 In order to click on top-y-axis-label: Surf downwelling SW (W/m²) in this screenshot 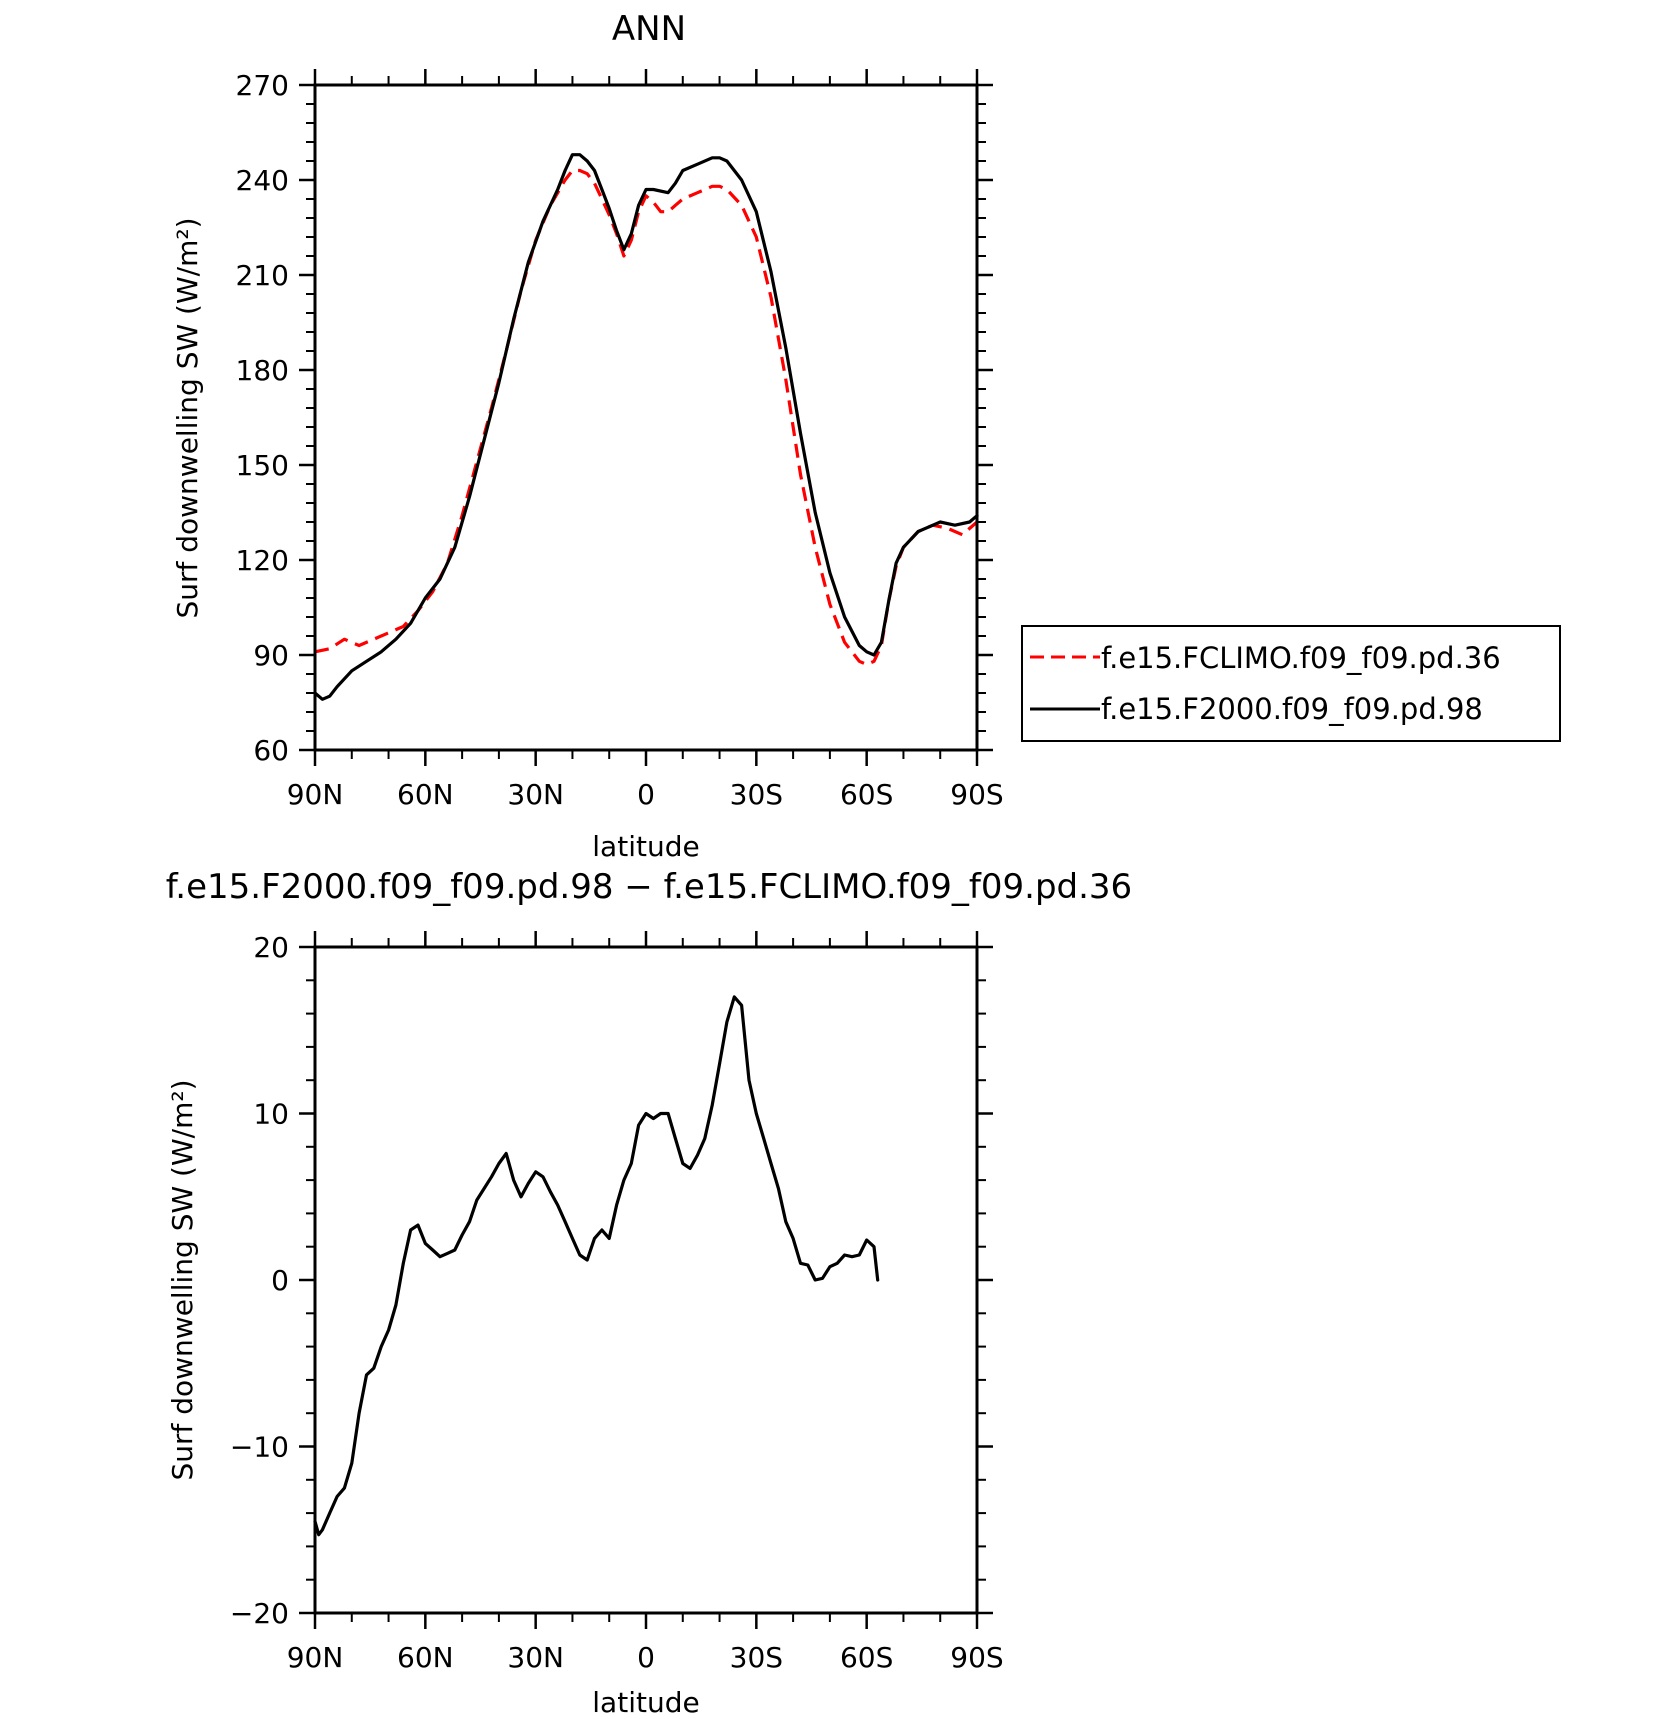, I will do `click(187, 417)`.